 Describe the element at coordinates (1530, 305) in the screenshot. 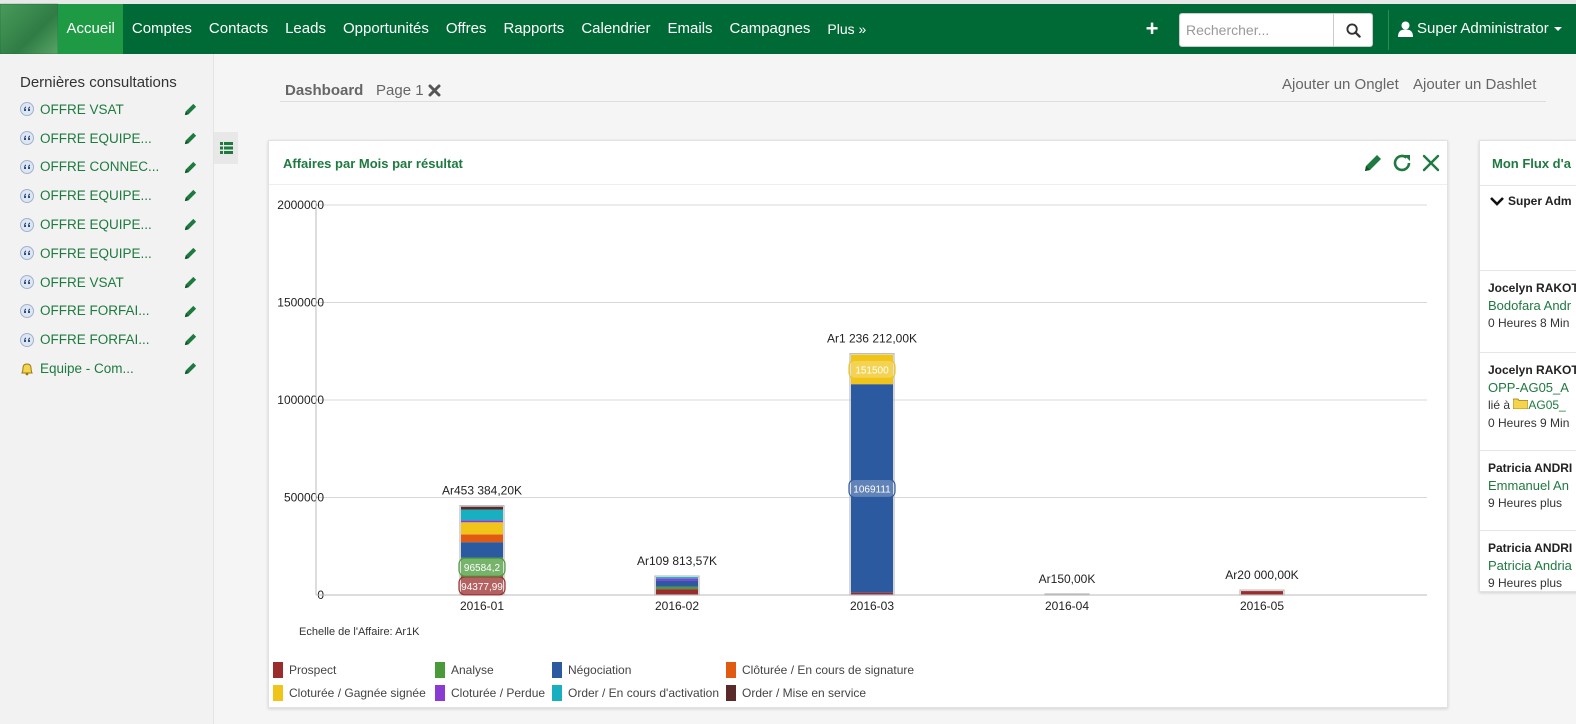

I see `stream-entry-link: Bodofara Andr` at that location.